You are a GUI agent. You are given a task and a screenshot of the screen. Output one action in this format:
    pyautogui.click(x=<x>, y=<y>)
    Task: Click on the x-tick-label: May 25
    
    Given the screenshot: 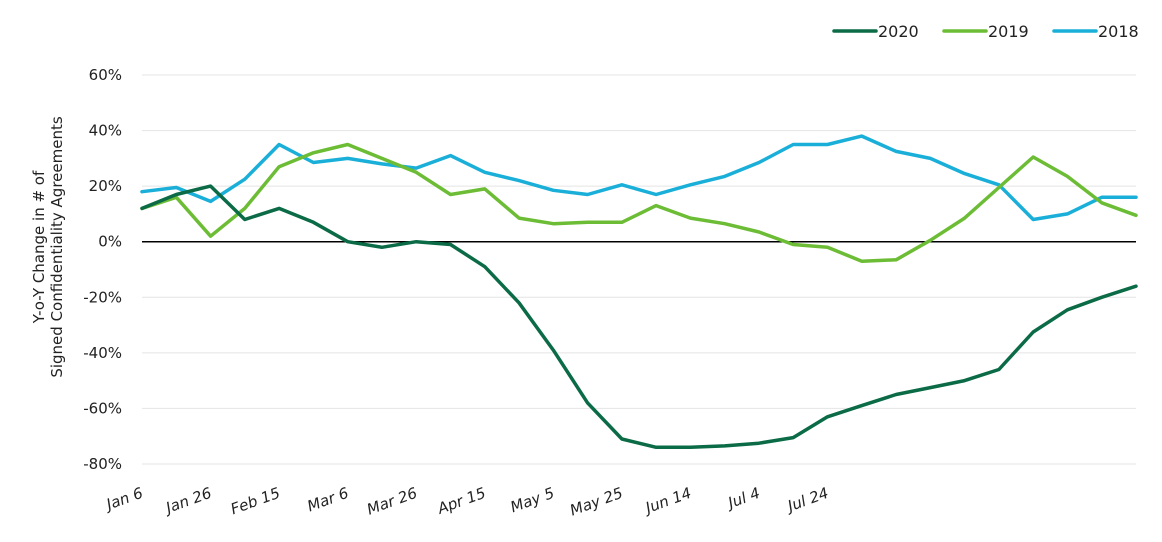 What is the action you would take?
    pyautogui.click(x=597, y=502)
    